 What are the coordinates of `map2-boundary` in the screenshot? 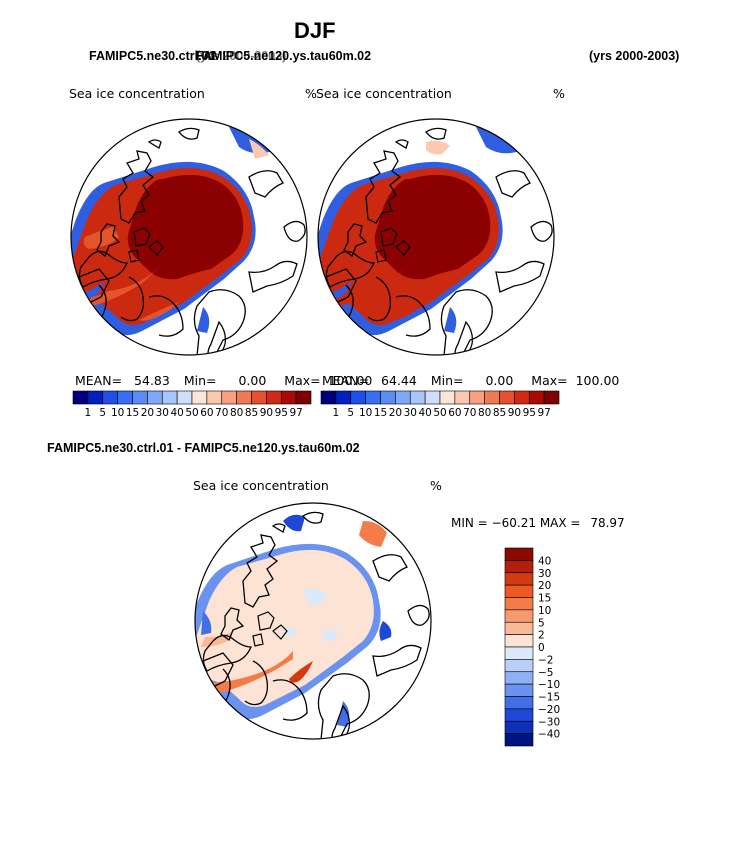 It's located at (436, 237).